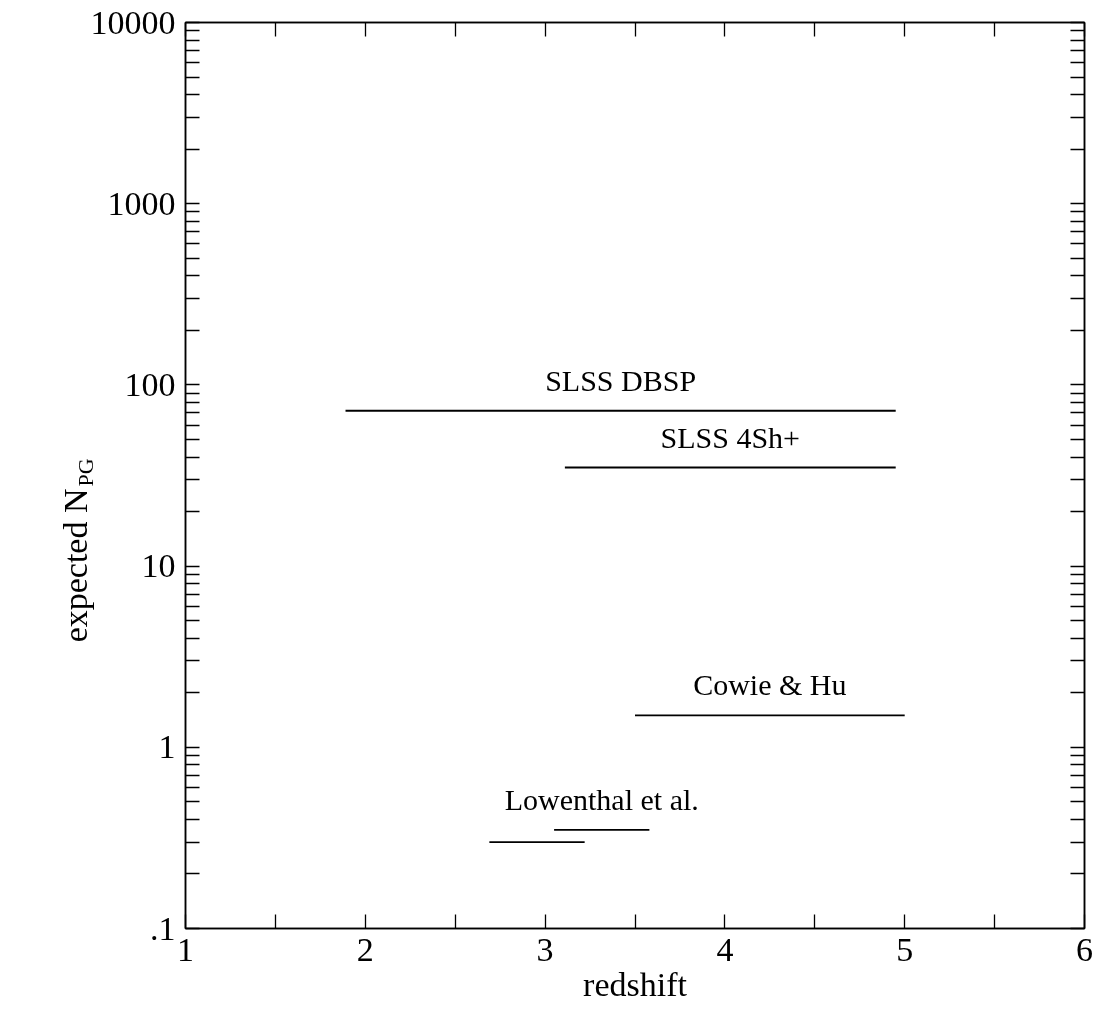 The height and width of the screenshot is (1031, 1103). Describe the element at coordinates (905, 949) in the screenshot. I see `x-tick-label: 5` at that location.